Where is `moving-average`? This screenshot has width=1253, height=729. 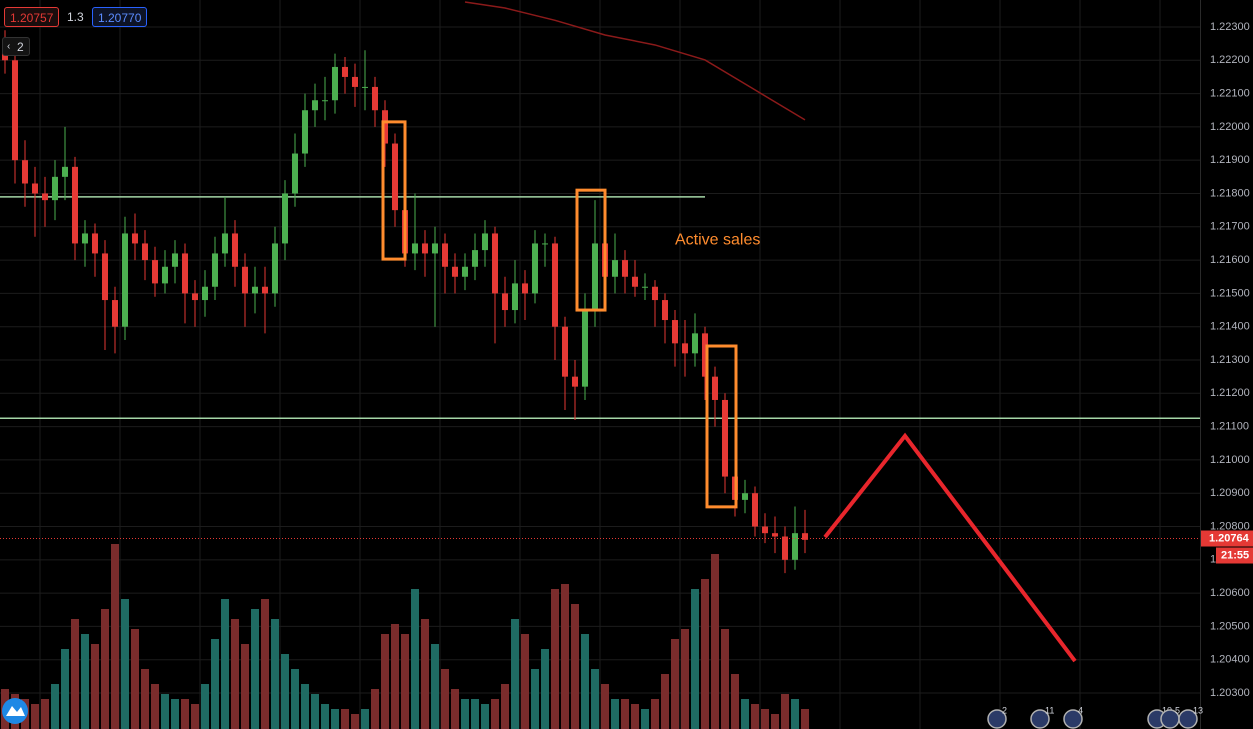
moving-average is located at coordinates (635, 61).